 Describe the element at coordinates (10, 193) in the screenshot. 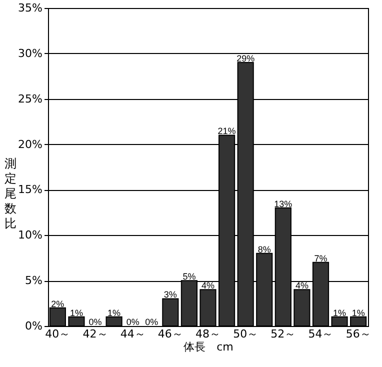

I see `y-axis-title: 測定尾数比` at that location.